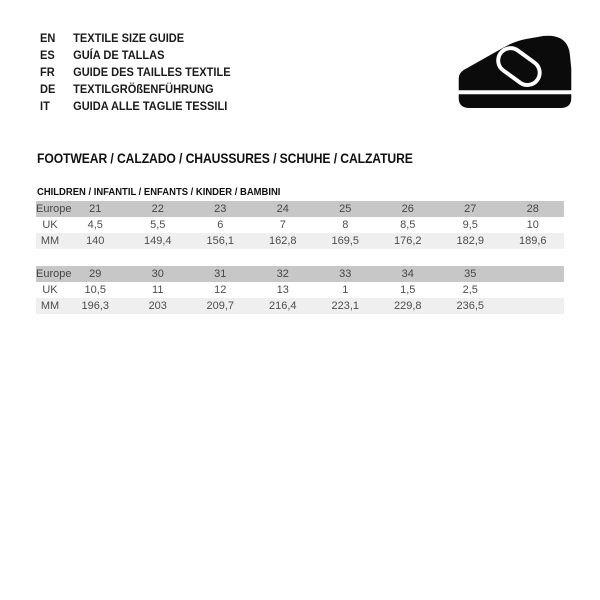 The height and width of the screenshot is (600, 600). Describe the element at coordinates (515, 71) in the screenshot. I see `baby-shoe-icon` at that location.